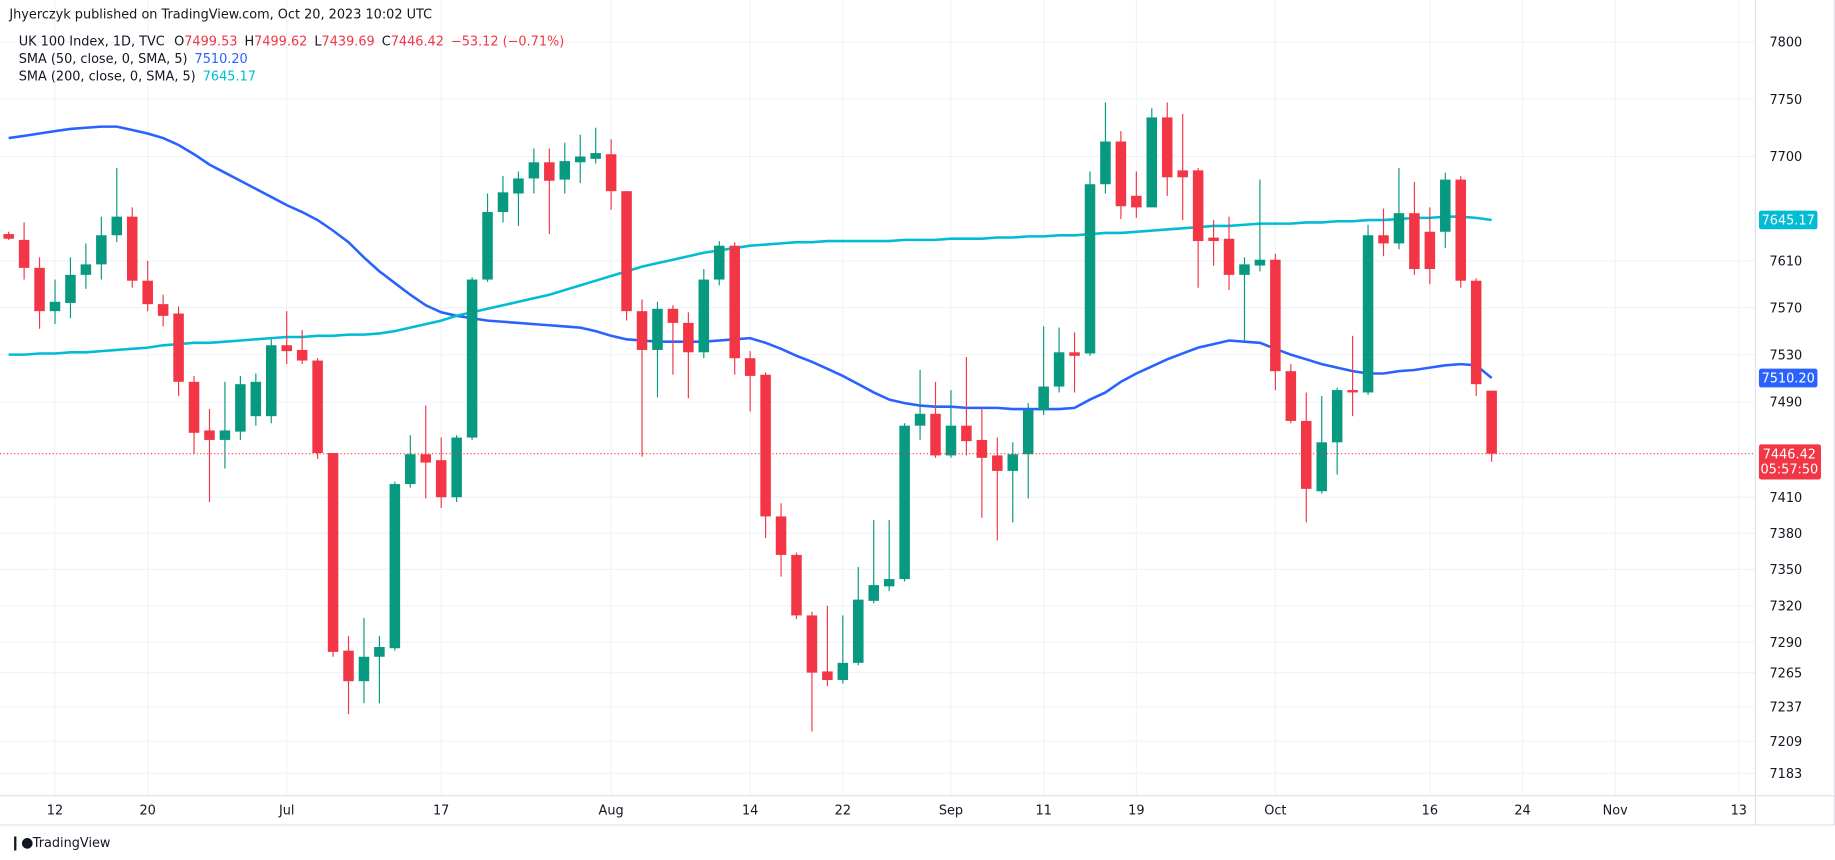 This screenshot has width=1835, height=860. Describe the element at coordinates (750, 285) in the screenshot. I see `sma-line` at that location.